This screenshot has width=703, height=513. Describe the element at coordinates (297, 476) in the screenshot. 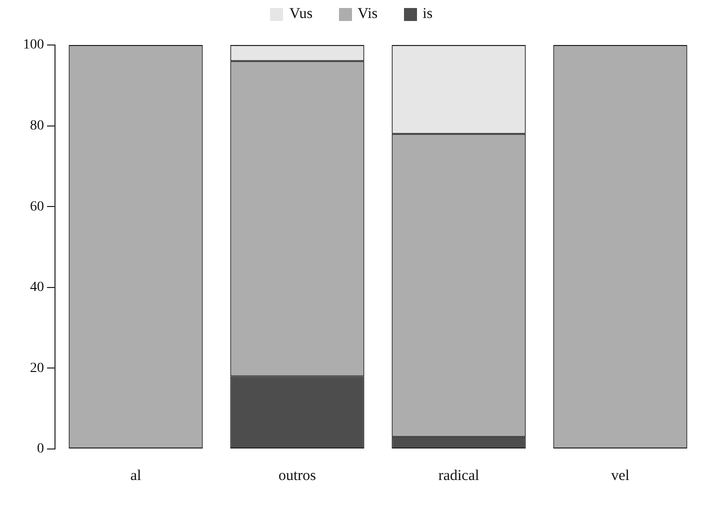

I see `x-tick-label: outros` at that location.